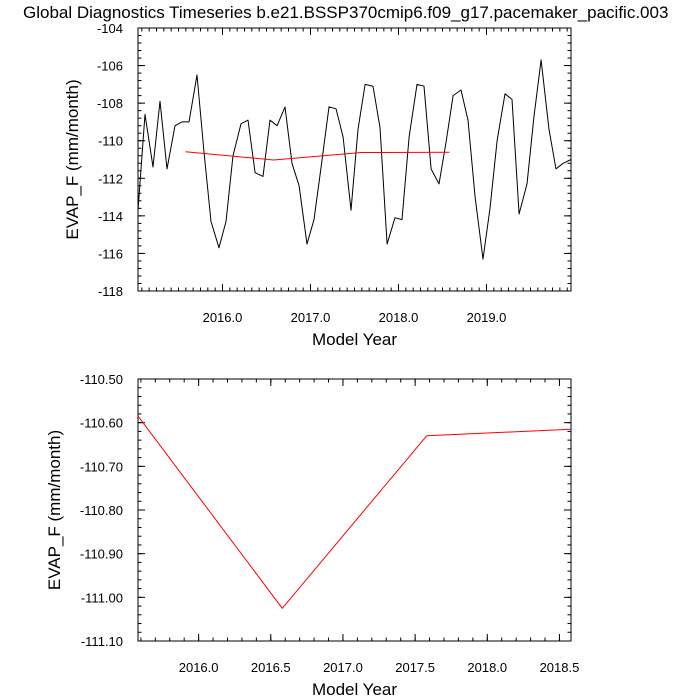 The image size is (700, 700). Describe the element at coordinates (487, 317) in the screenshot. I see `x-tick-label: 2019.0` at that location.